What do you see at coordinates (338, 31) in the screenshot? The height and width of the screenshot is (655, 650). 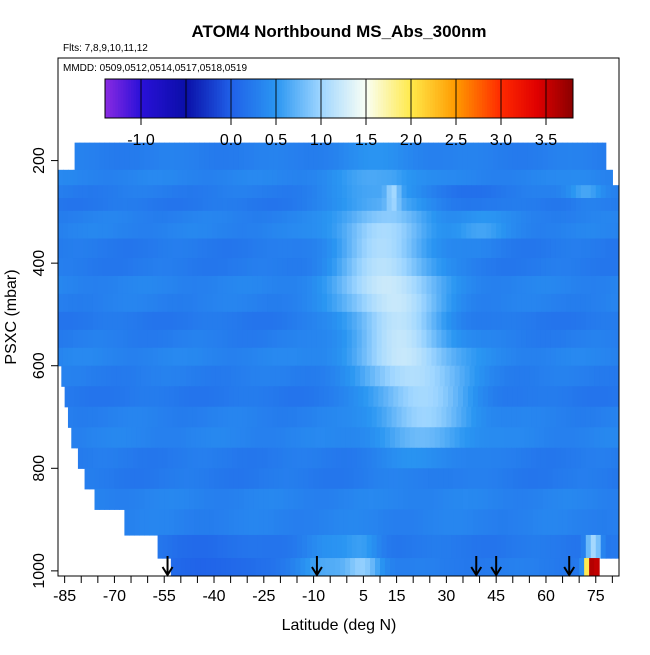 I see `chart-title: ATOM4 Northbound MS_Abs_300nm` at bounding box center [338, 31].